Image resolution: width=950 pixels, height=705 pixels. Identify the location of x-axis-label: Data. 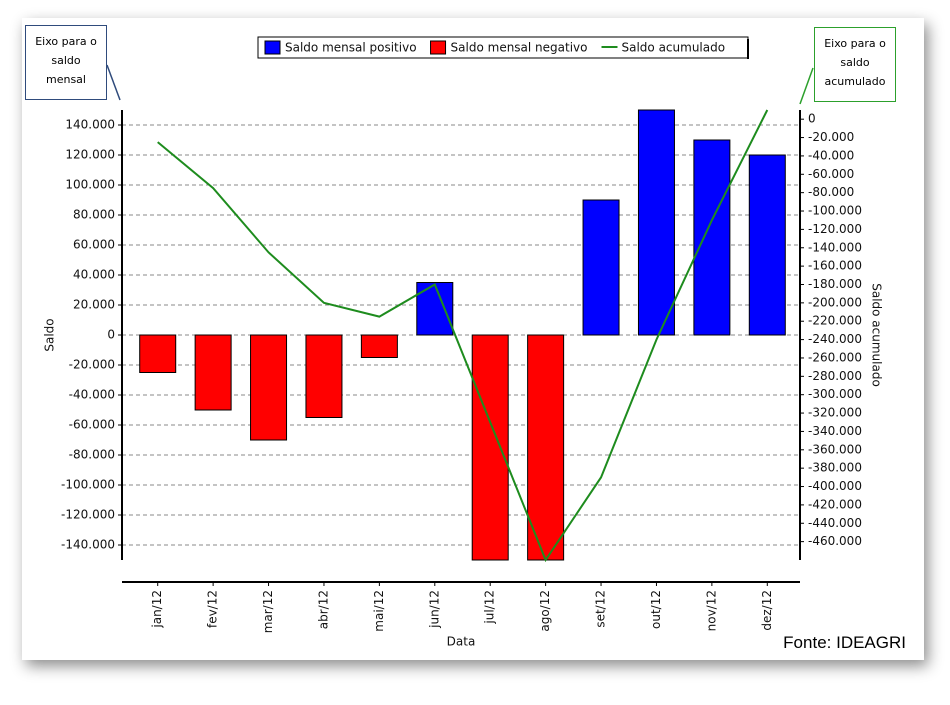
(461, 642).